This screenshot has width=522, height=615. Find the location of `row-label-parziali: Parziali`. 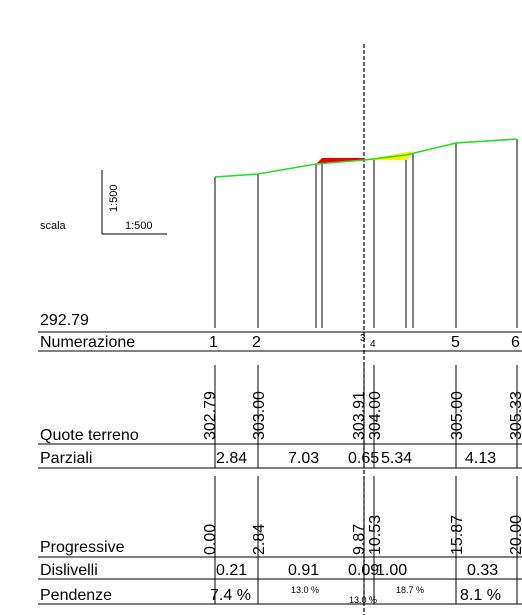

row-label-parziali: Parziali is located at coordinates (66, 458).